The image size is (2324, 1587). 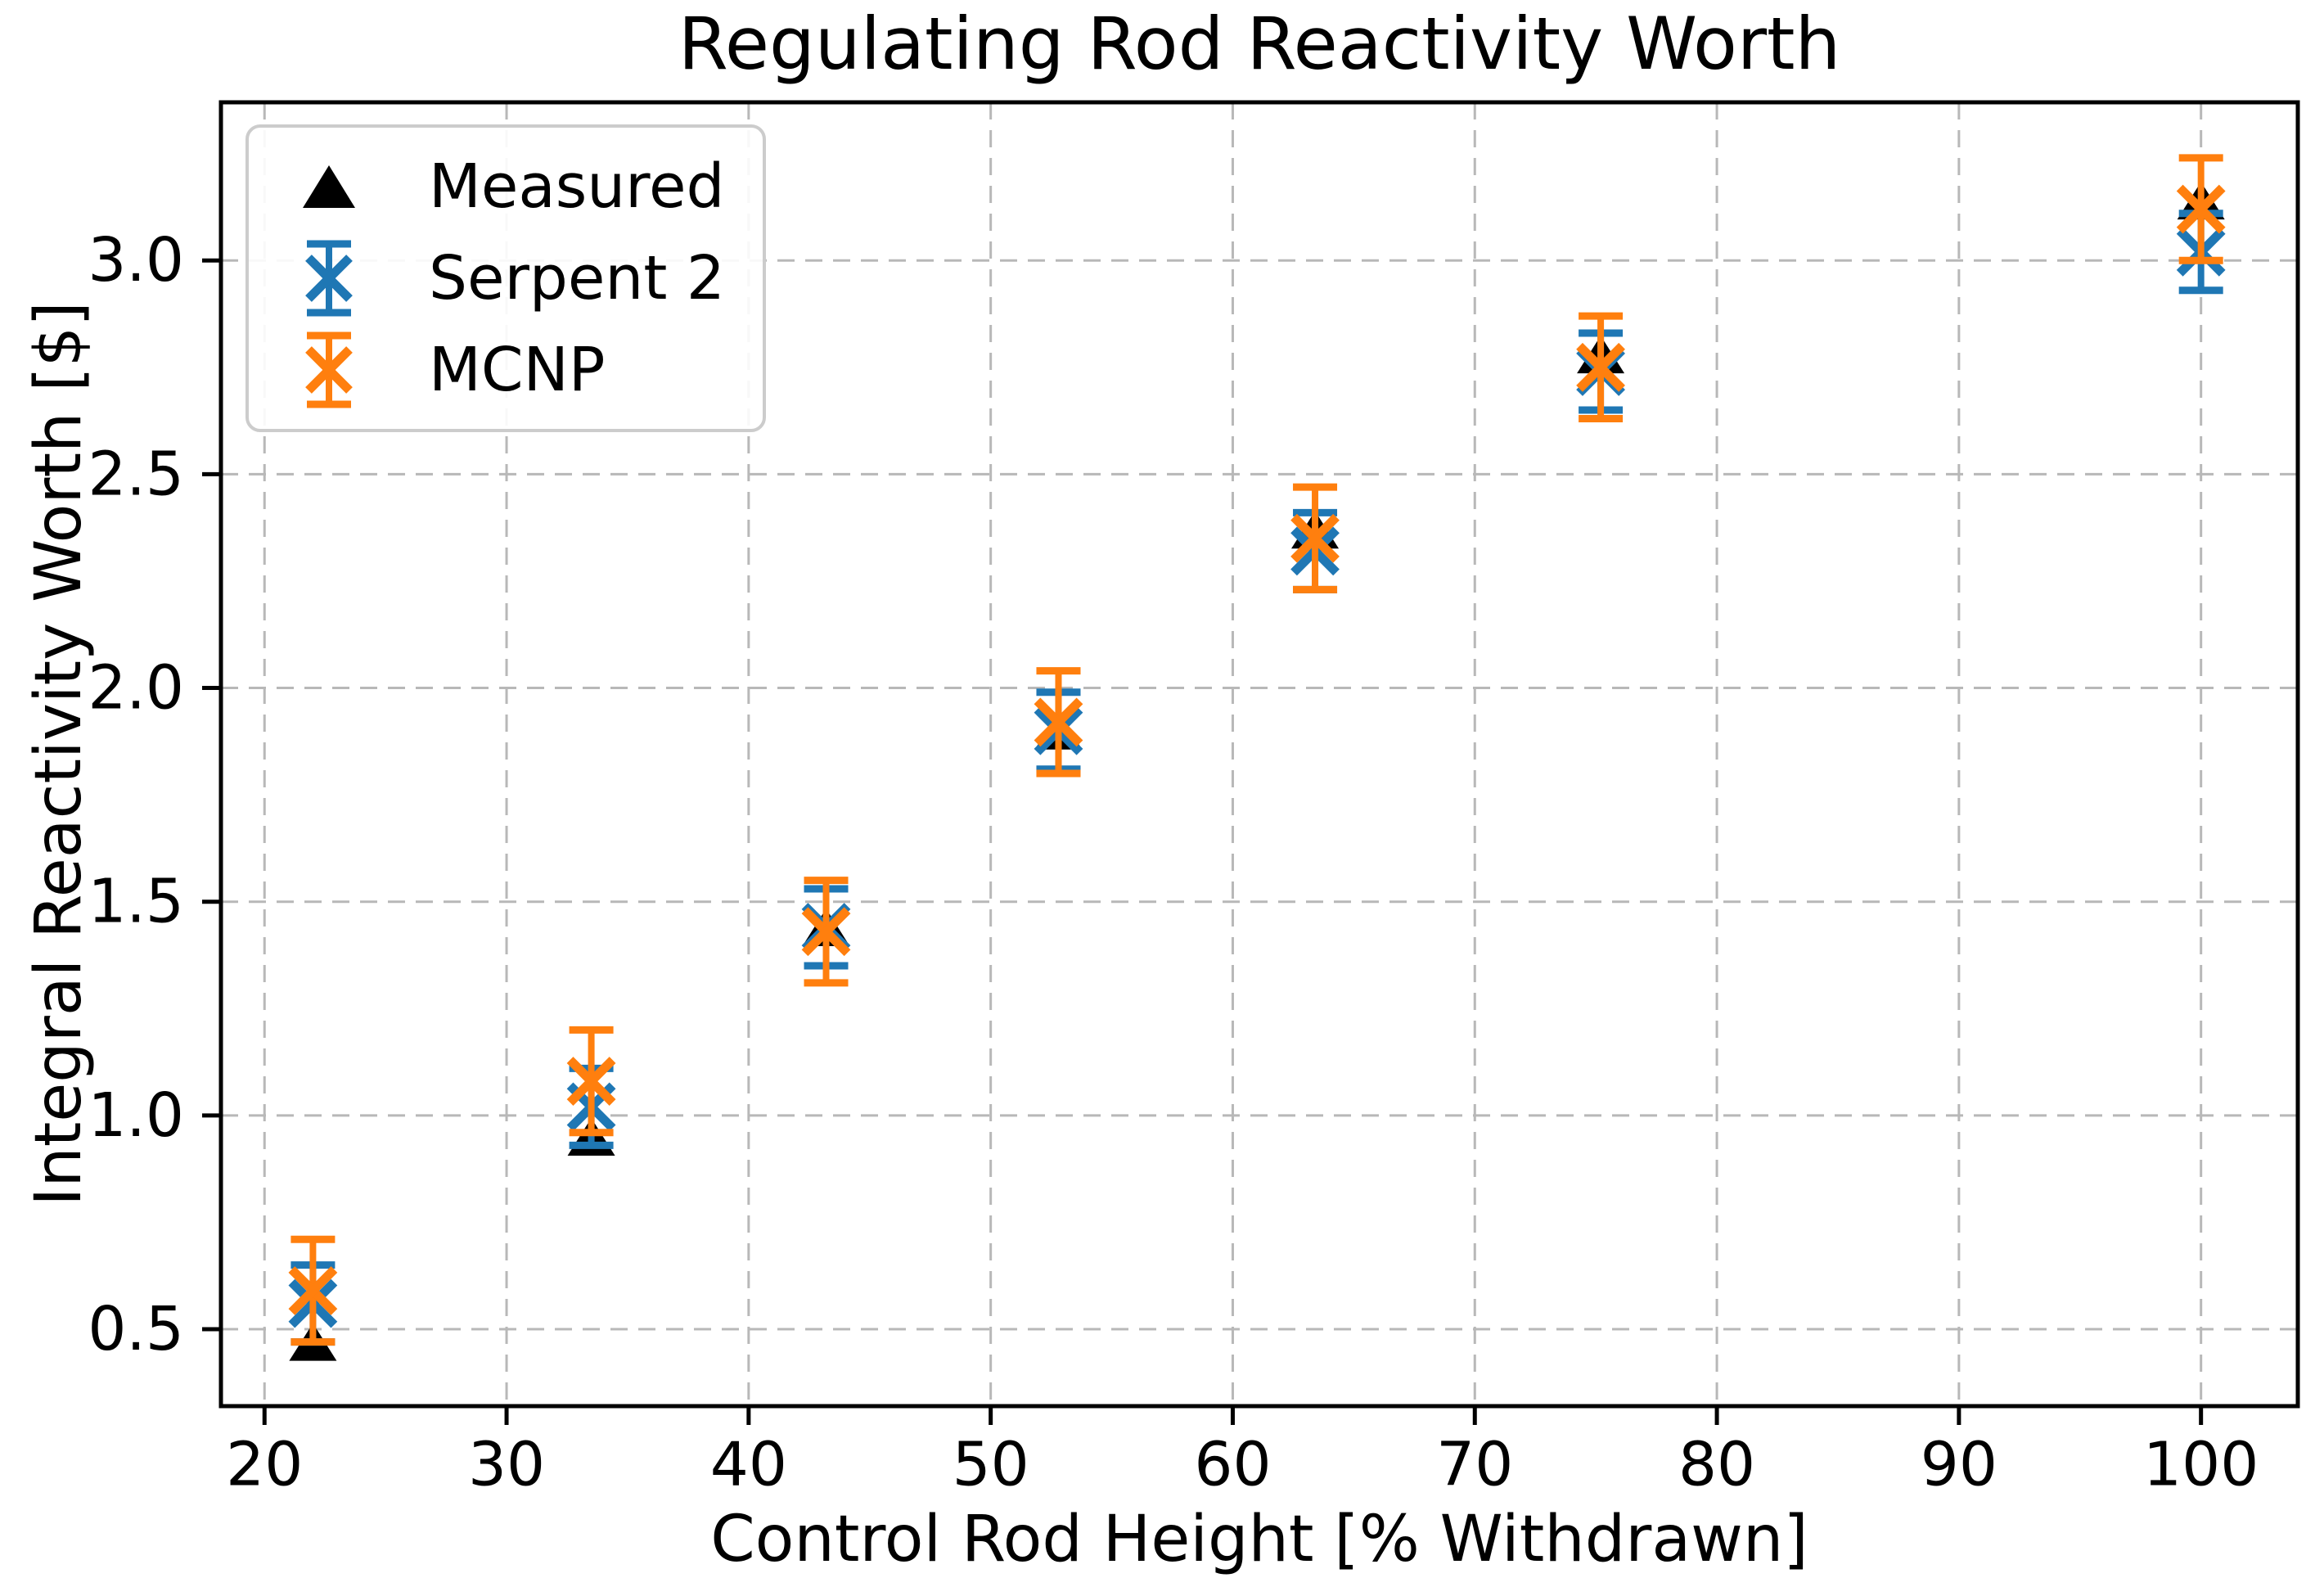 What do you see at coordinates (1959, 1464) in the screenshot?
I see `x-tick-label: 90` at bounding box center [1959, 1464].